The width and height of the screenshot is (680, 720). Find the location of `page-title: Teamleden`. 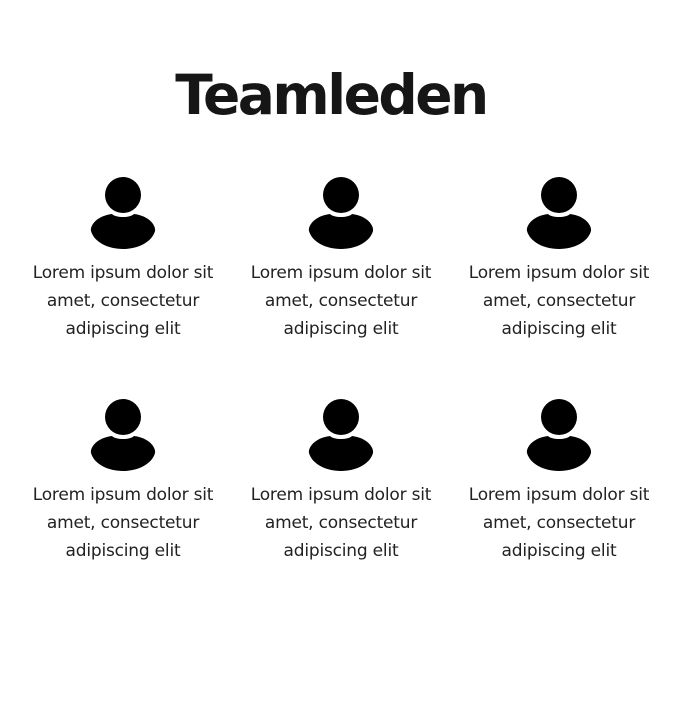

page-title: Teamleden is located at coordinates (332, 95).